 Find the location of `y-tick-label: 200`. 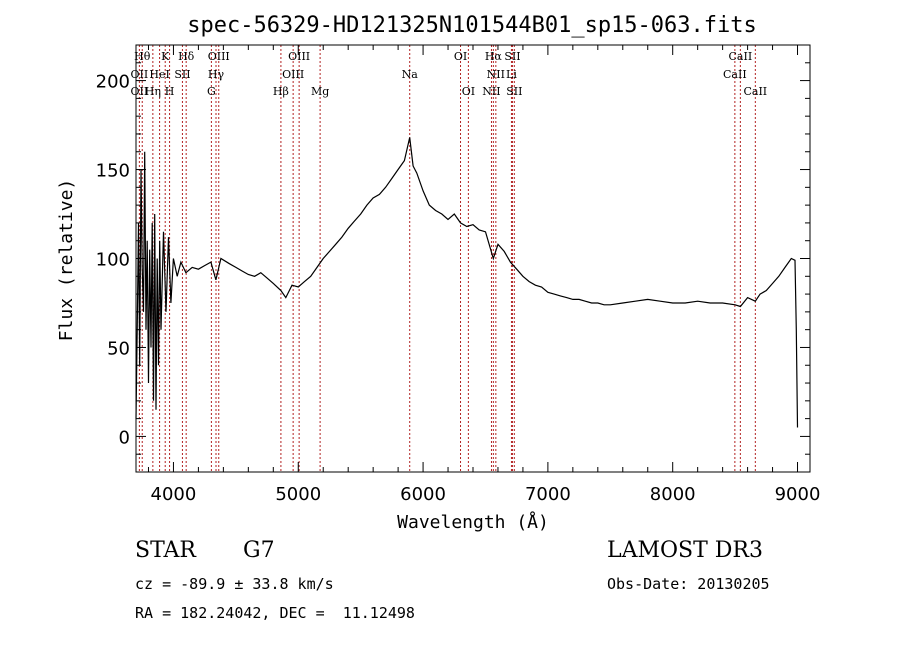

y-tick-label: 200 is located at coordinates (113, 82).